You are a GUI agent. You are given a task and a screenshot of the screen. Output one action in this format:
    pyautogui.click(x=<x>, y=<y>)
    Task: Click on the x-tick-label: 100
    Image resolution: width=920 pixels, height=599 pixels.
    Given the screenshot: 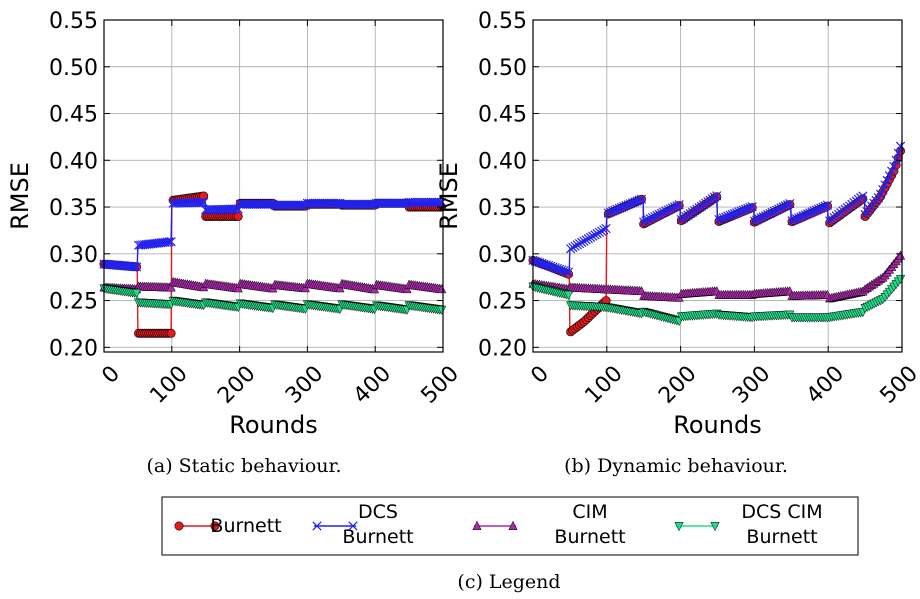 What is the action you would take?
    pyautogui.click(x=603, y=384)
    